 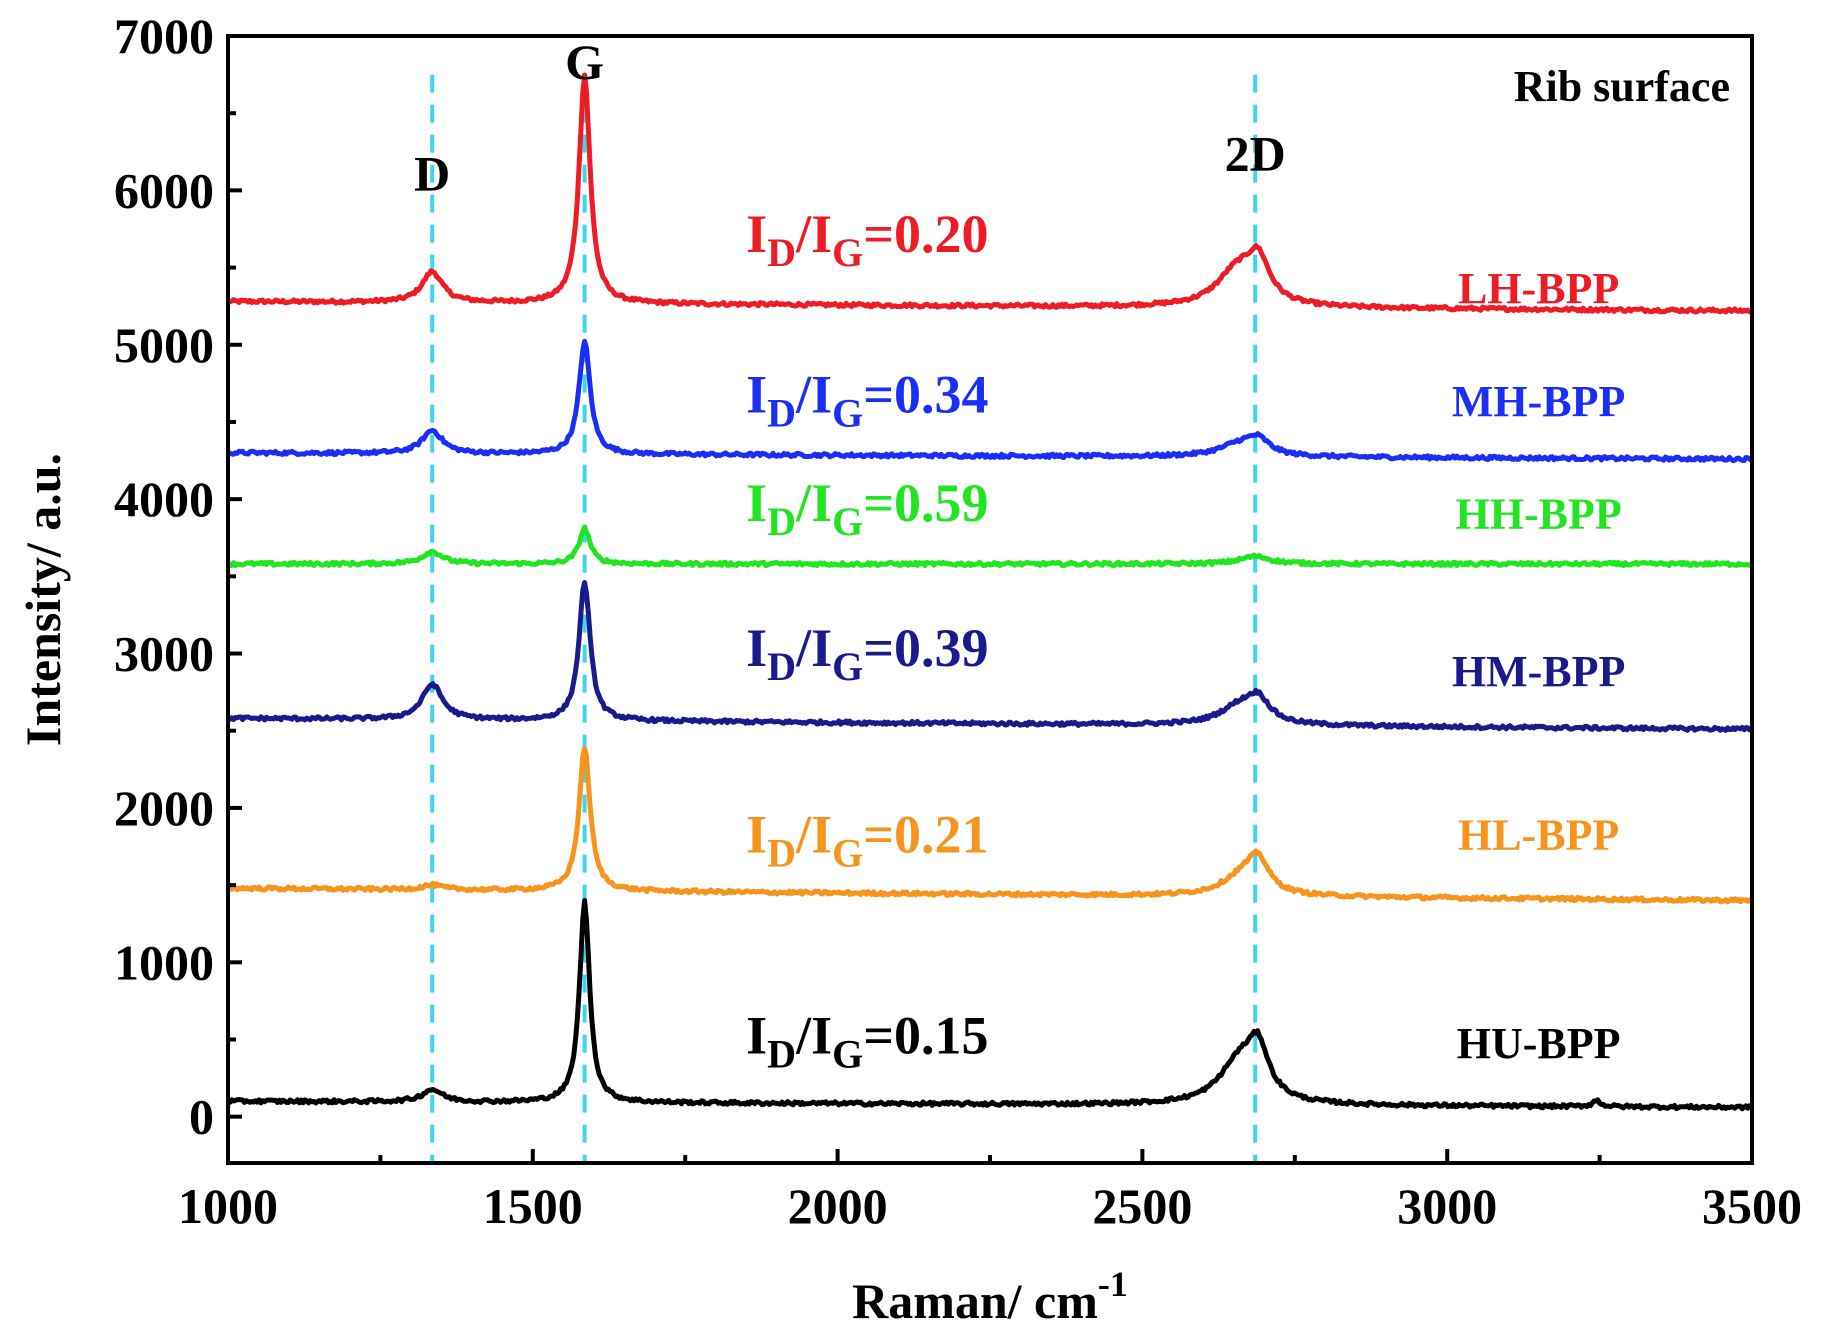 I want to click on ratio-label-hu-bpp: ID/IG=0.15, so click(x=867, y=1040).